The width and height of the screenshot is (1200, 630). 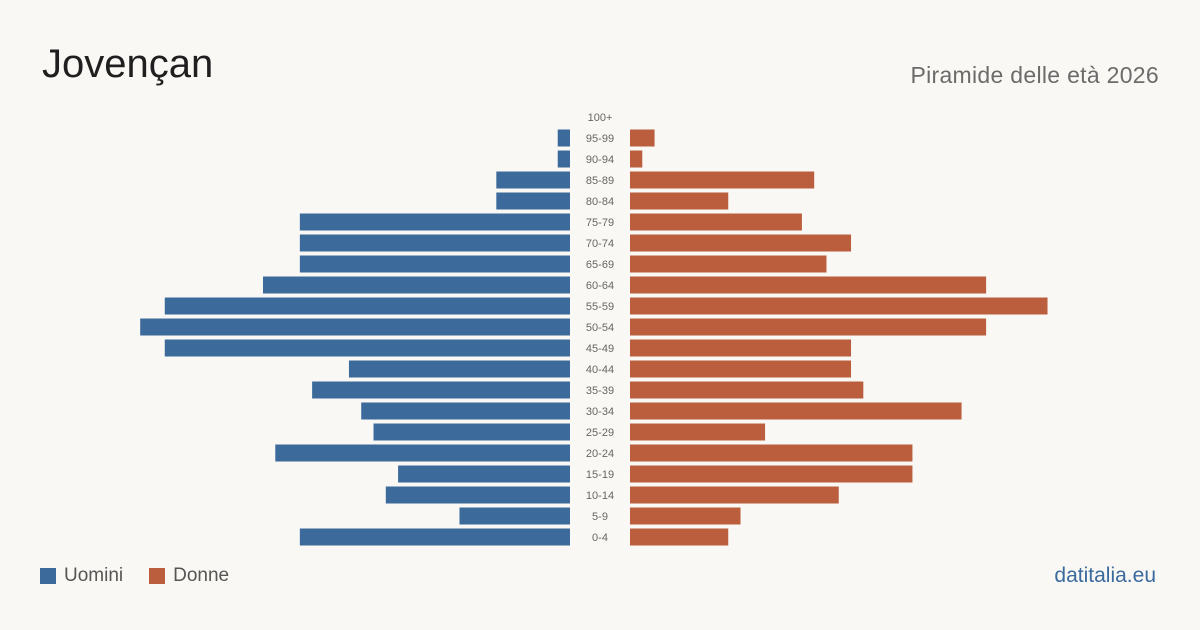 I want to click on legend: Uomini Donne, so click(x=147, y=576).